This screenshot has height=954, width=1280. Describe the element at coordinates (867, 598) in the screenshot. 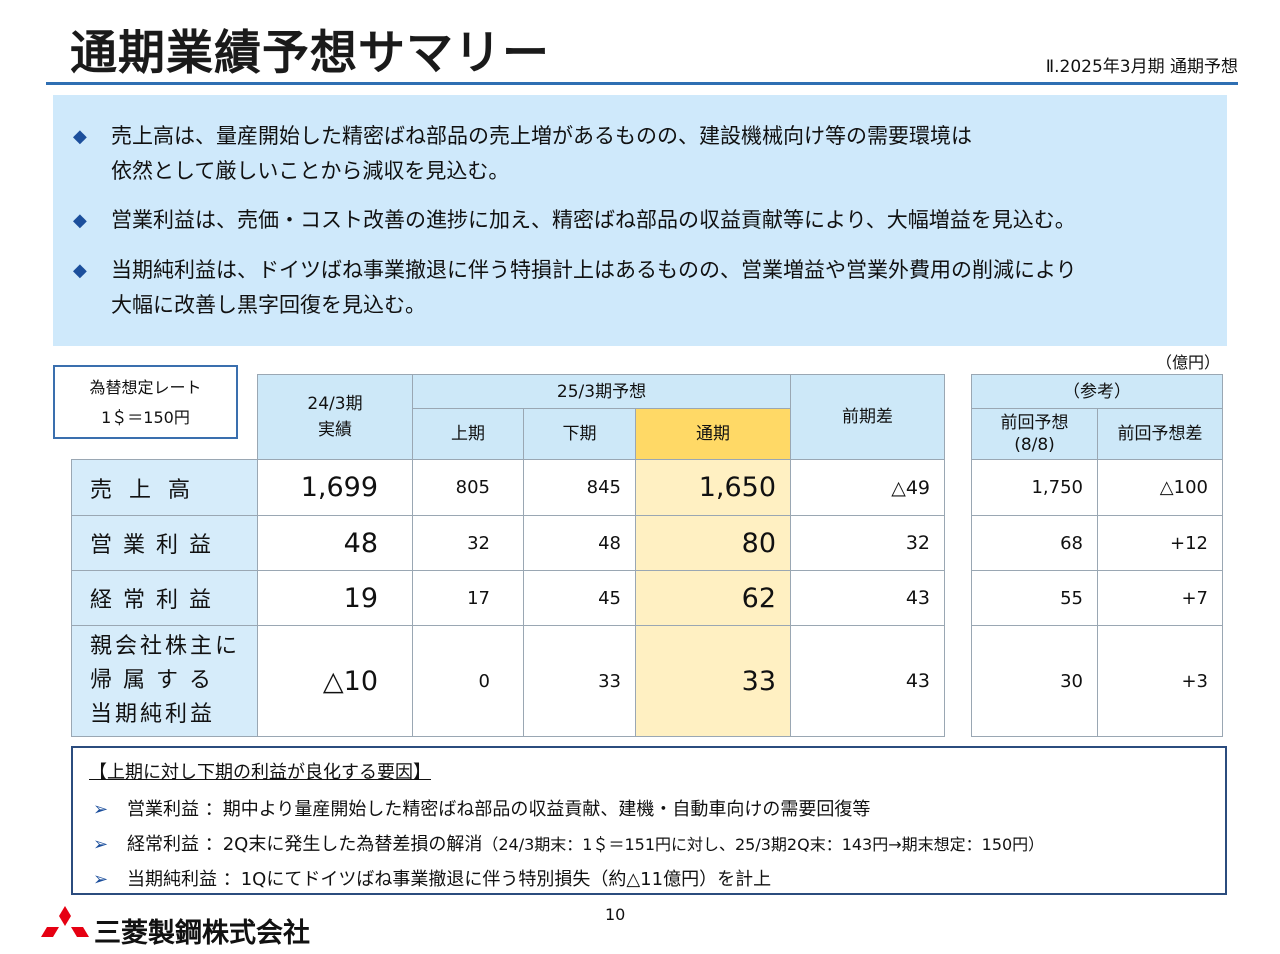

I see `cell-ordinary-income-yoy: 43` at that location.